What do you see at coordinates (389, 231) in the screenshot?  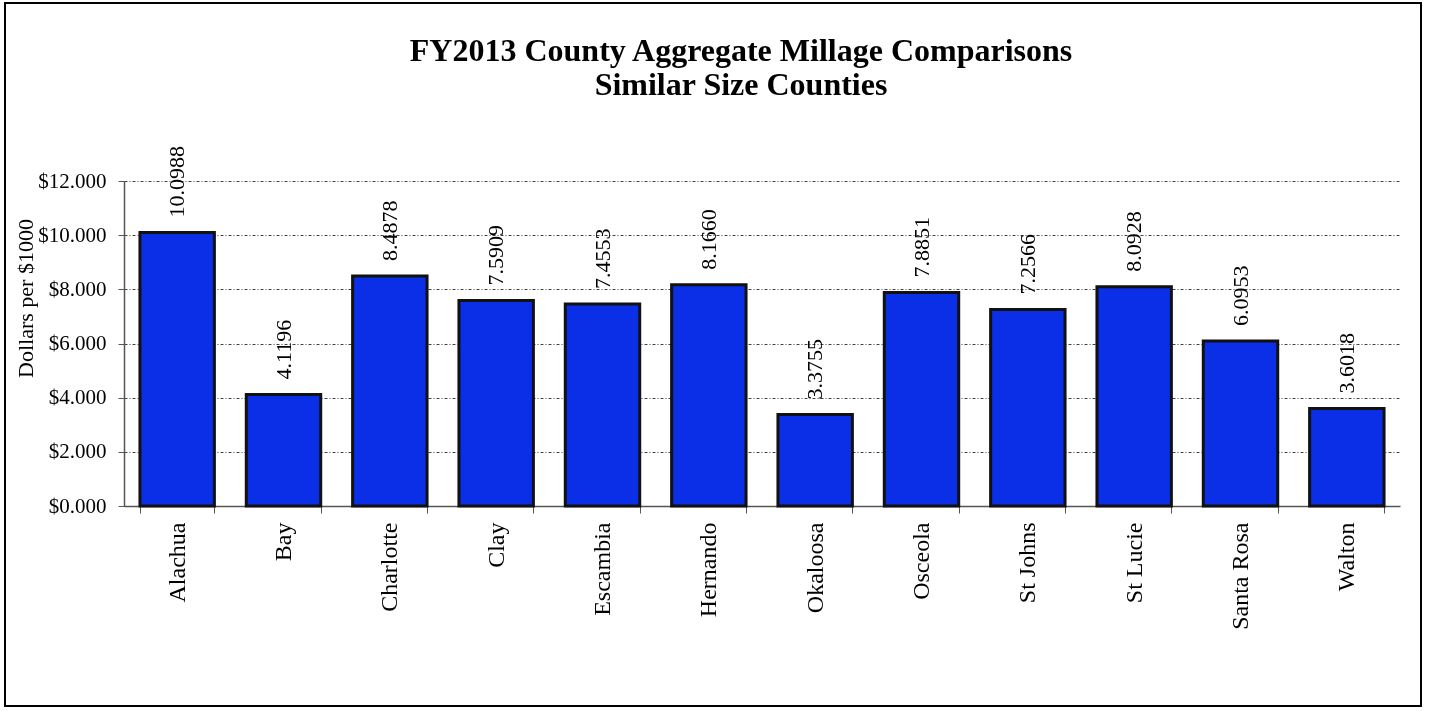 I see `data-label: 8.4878` at bounding box center [389, 231].